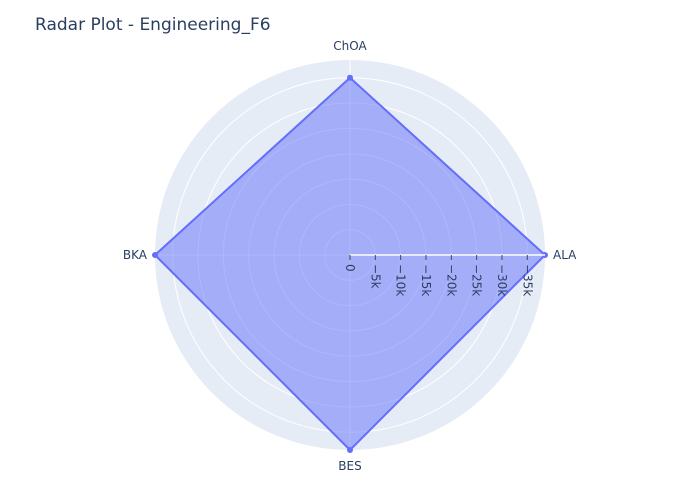  Describe the element at coordinates (350, 77) in the screenshot. I see `data-point-choa` at that location.